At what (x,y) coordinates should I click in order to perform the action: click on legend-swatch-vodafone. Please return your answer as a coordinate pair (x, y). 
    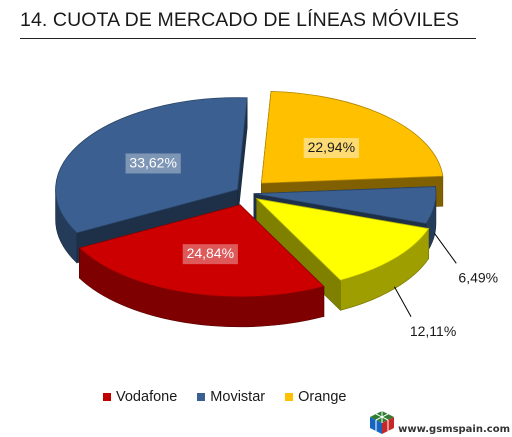
    Looking at the image, I should click on (107, 397).